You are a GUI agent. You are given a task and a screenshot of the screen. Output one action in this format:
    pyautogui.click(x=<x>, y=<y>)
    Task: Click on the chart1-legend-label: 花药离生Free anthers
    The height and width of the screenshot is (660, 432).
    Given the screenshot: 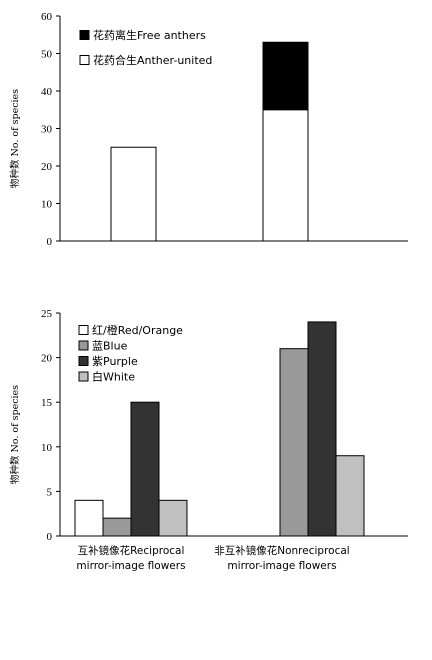 What is the action you would take?
    pyautogui.click(x=149, y=35)
    